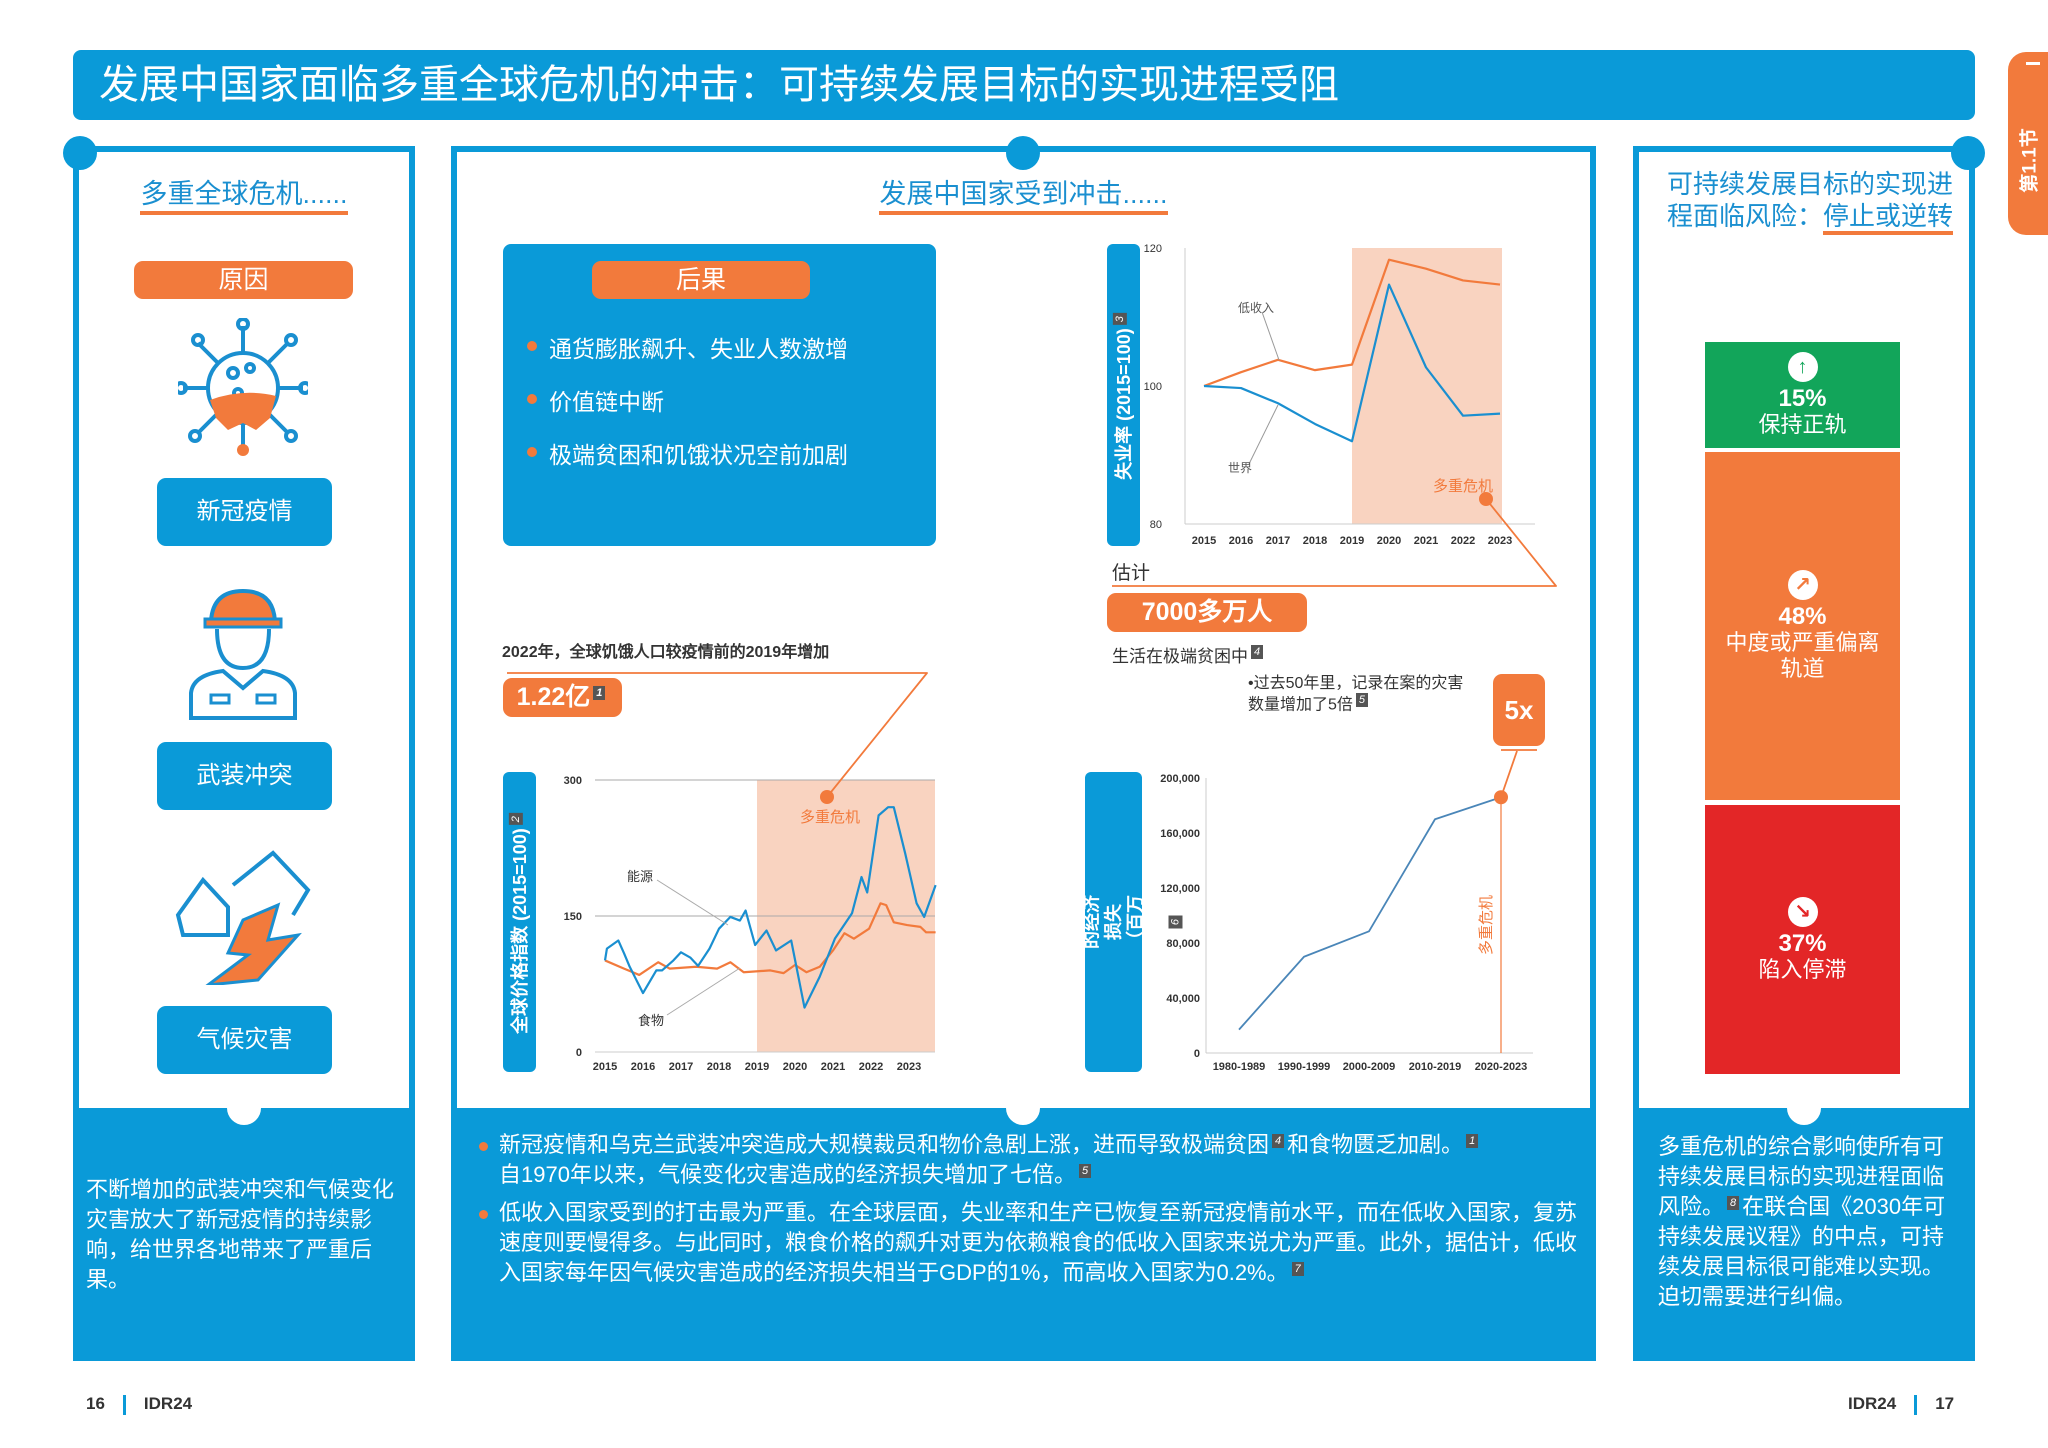  Describe the element at coordinates (651, 1020) in the screenshot. I see `series-label: 食物` at that location.